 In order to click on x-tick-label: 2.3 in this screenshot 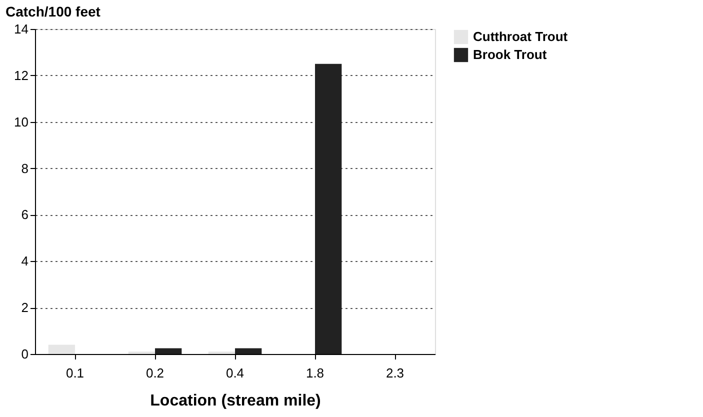, I will do `click(395, 373)`.